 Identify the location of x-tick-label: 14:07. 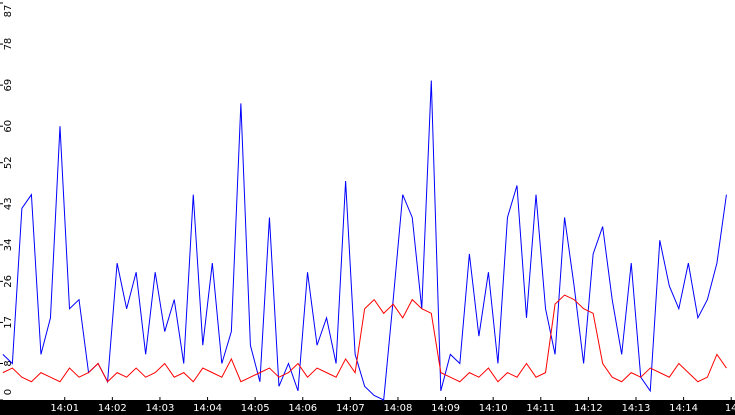
(350, 408).